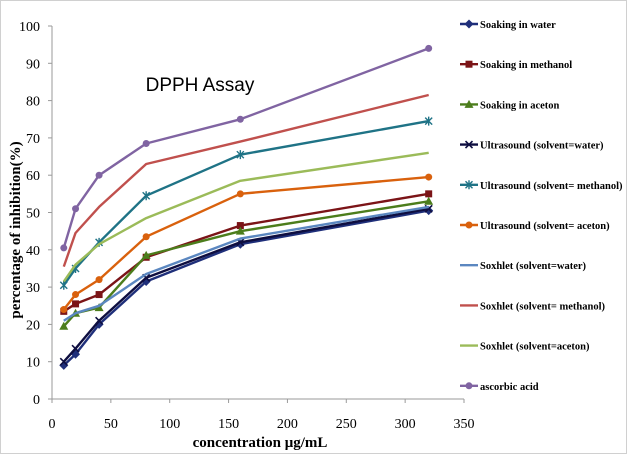  I want to click on legend-item: Ultrasound (solvent=water), so click(532, 146).